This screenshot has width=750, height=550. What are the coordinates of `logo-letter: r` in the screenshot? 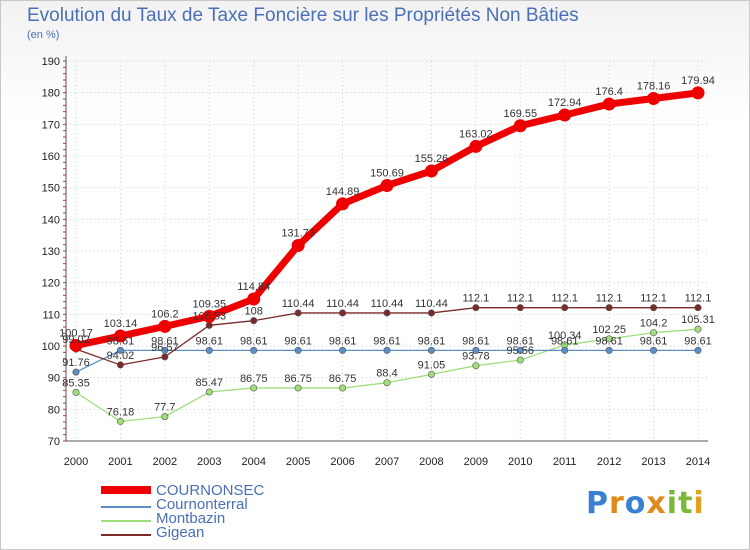 It's located at (617, 503).